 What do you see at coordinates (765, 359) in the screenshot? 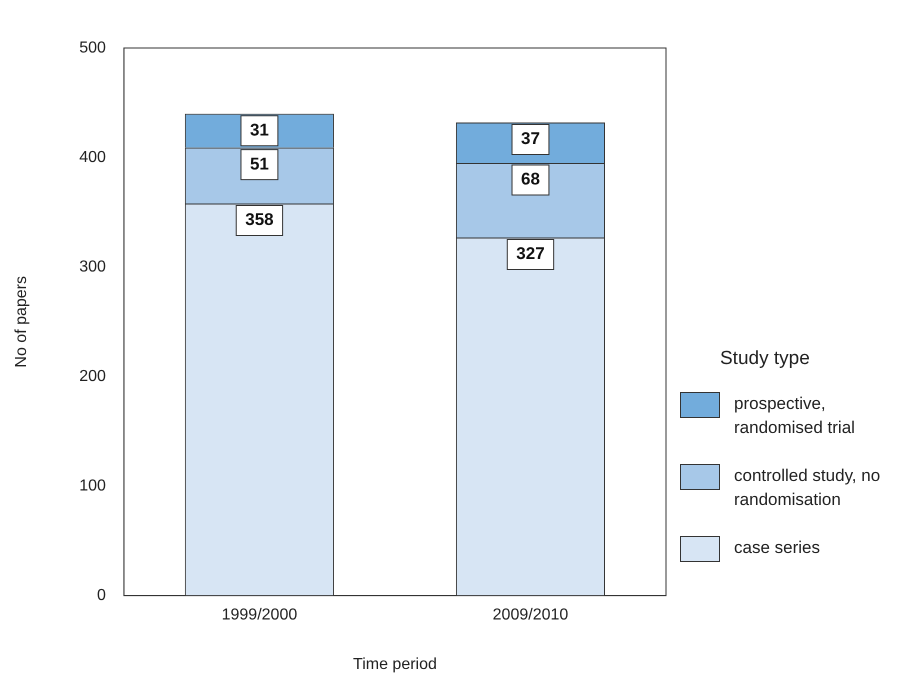
I see `legend-title: Study type` at bounding box center [765, 359].